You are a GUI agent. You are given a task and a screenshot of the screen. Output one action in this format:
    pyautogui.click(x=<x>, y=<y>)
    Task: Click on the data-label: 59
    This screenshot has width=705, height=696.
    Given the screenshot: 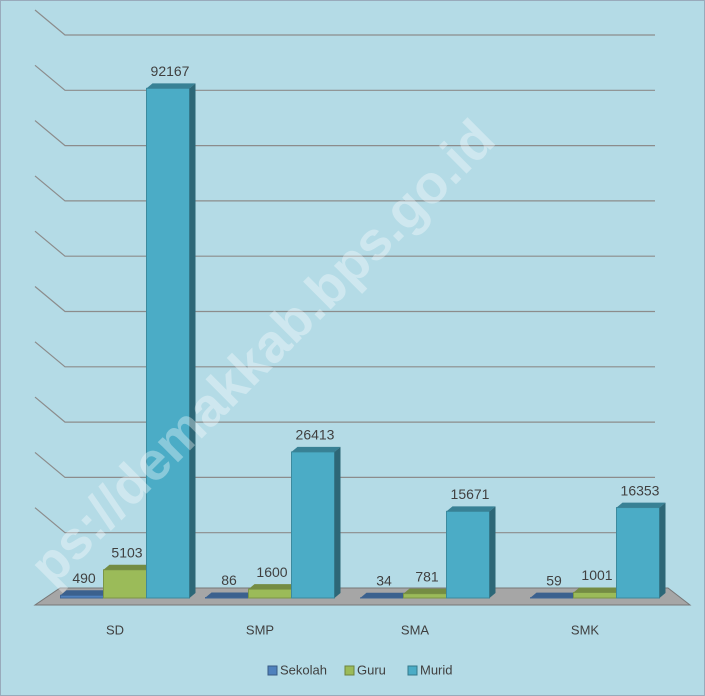 What is the action you would take?
    pyautogui.click(x=554, y=580)
    